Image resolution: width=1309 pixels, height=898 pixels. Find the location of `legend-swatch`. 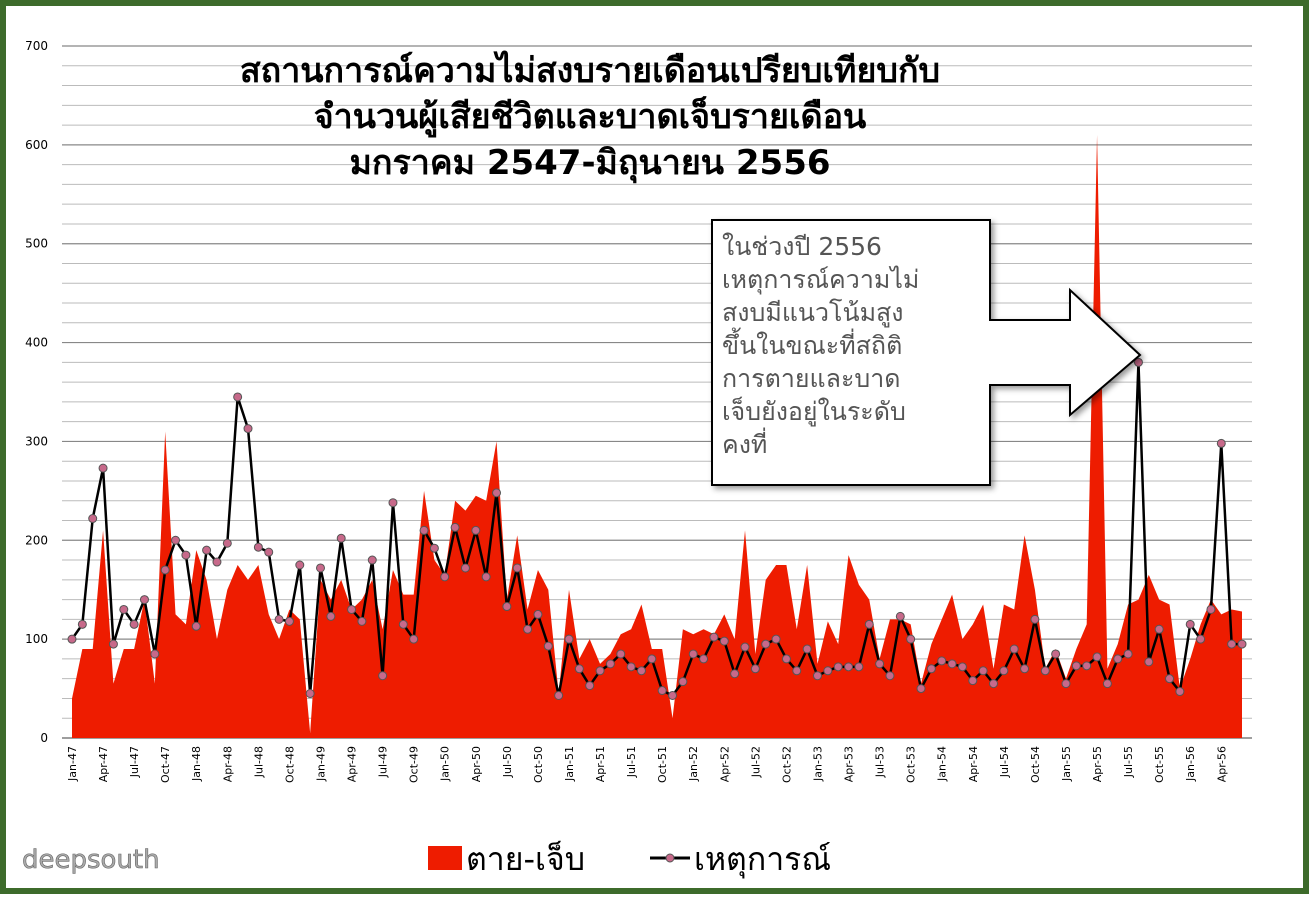

legend-swatch is located at coordinates (445, 858).